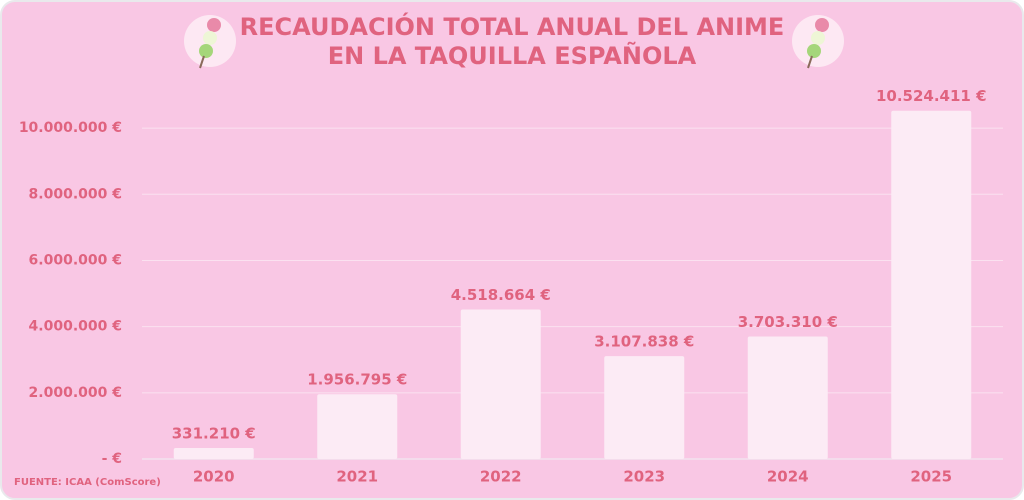  What do you see at coordinates (210, 42) in the screenshot?
I see `flower-left` at bounding box center [210, 42].